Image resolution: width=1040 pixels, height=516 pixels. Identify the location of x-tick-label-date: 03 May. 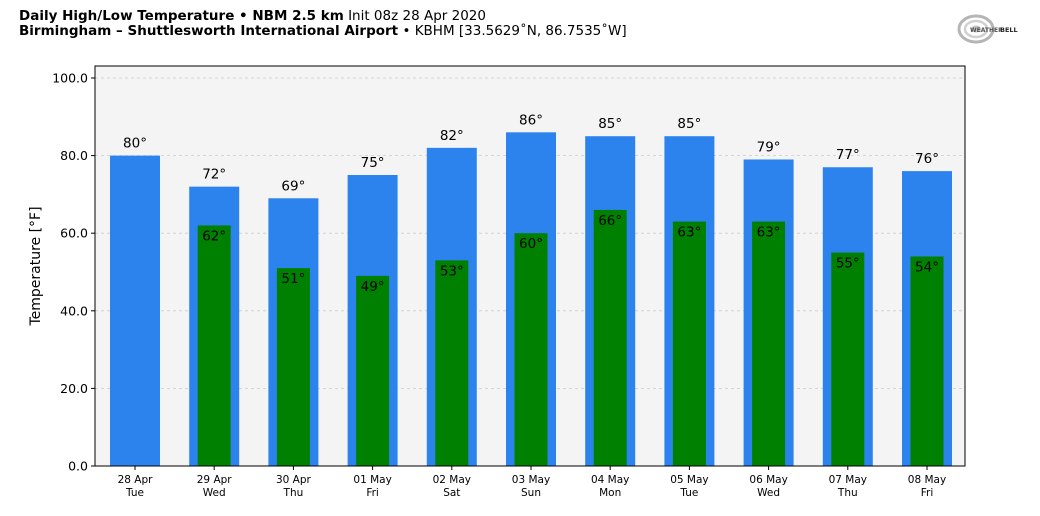
(531, 480).